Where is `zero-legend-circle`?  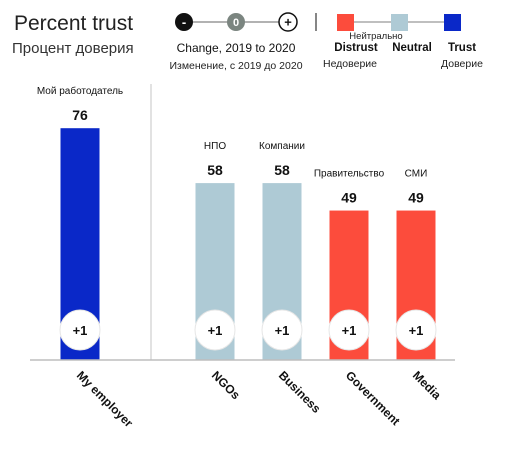
zero-legend-circle is located at coordinates (236, 22).